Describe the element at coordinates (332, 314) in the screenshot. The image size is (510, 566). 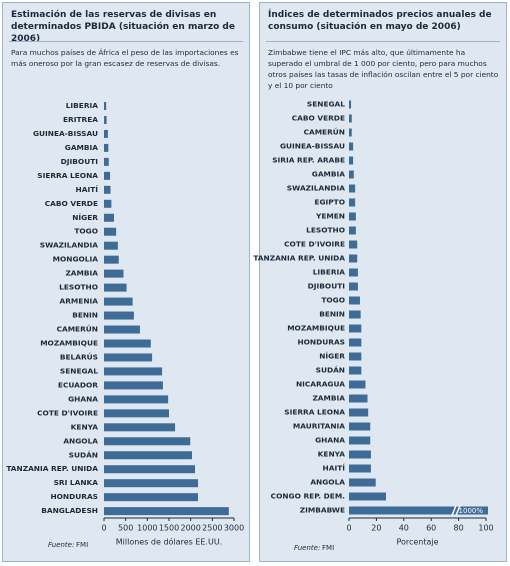
I see `category-label: BENIN` at that location.